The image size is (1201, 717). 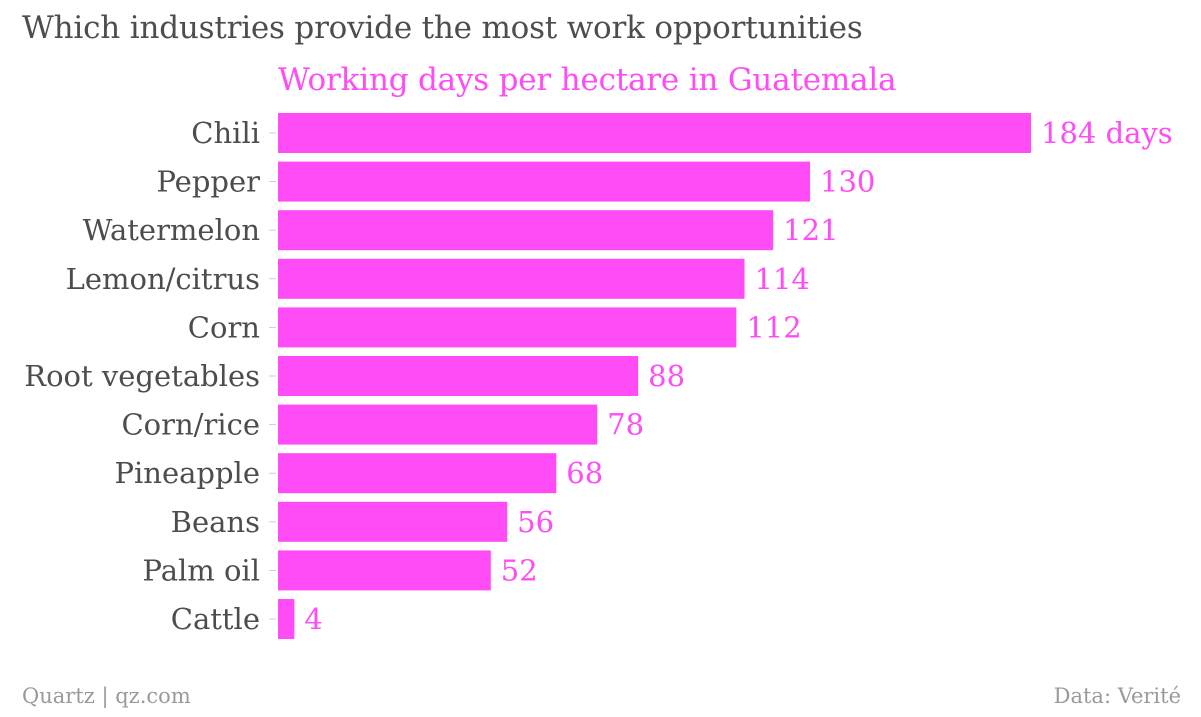 I want to click on chart-subtitle: Working days per hectare in Guatemala, so click(x=587, y=80).